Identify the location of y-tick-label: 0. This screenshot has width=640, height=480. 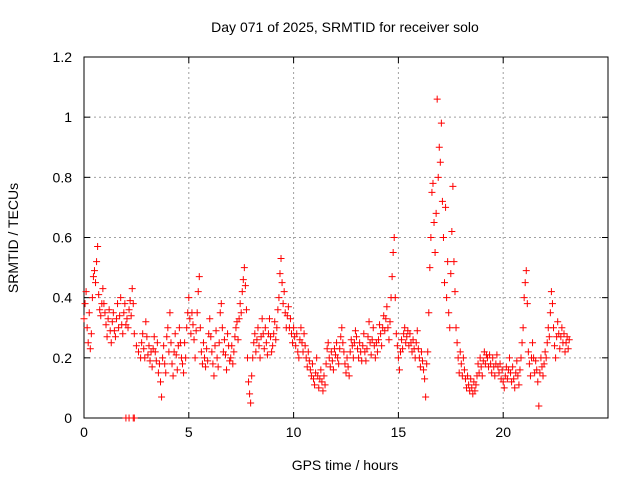
(68, 418).